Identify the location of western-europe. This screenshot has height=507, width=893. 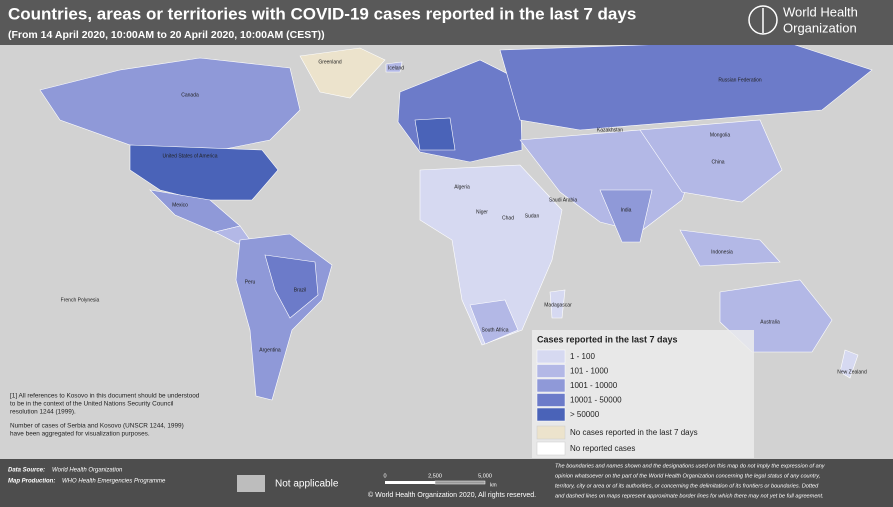
(435, 134).